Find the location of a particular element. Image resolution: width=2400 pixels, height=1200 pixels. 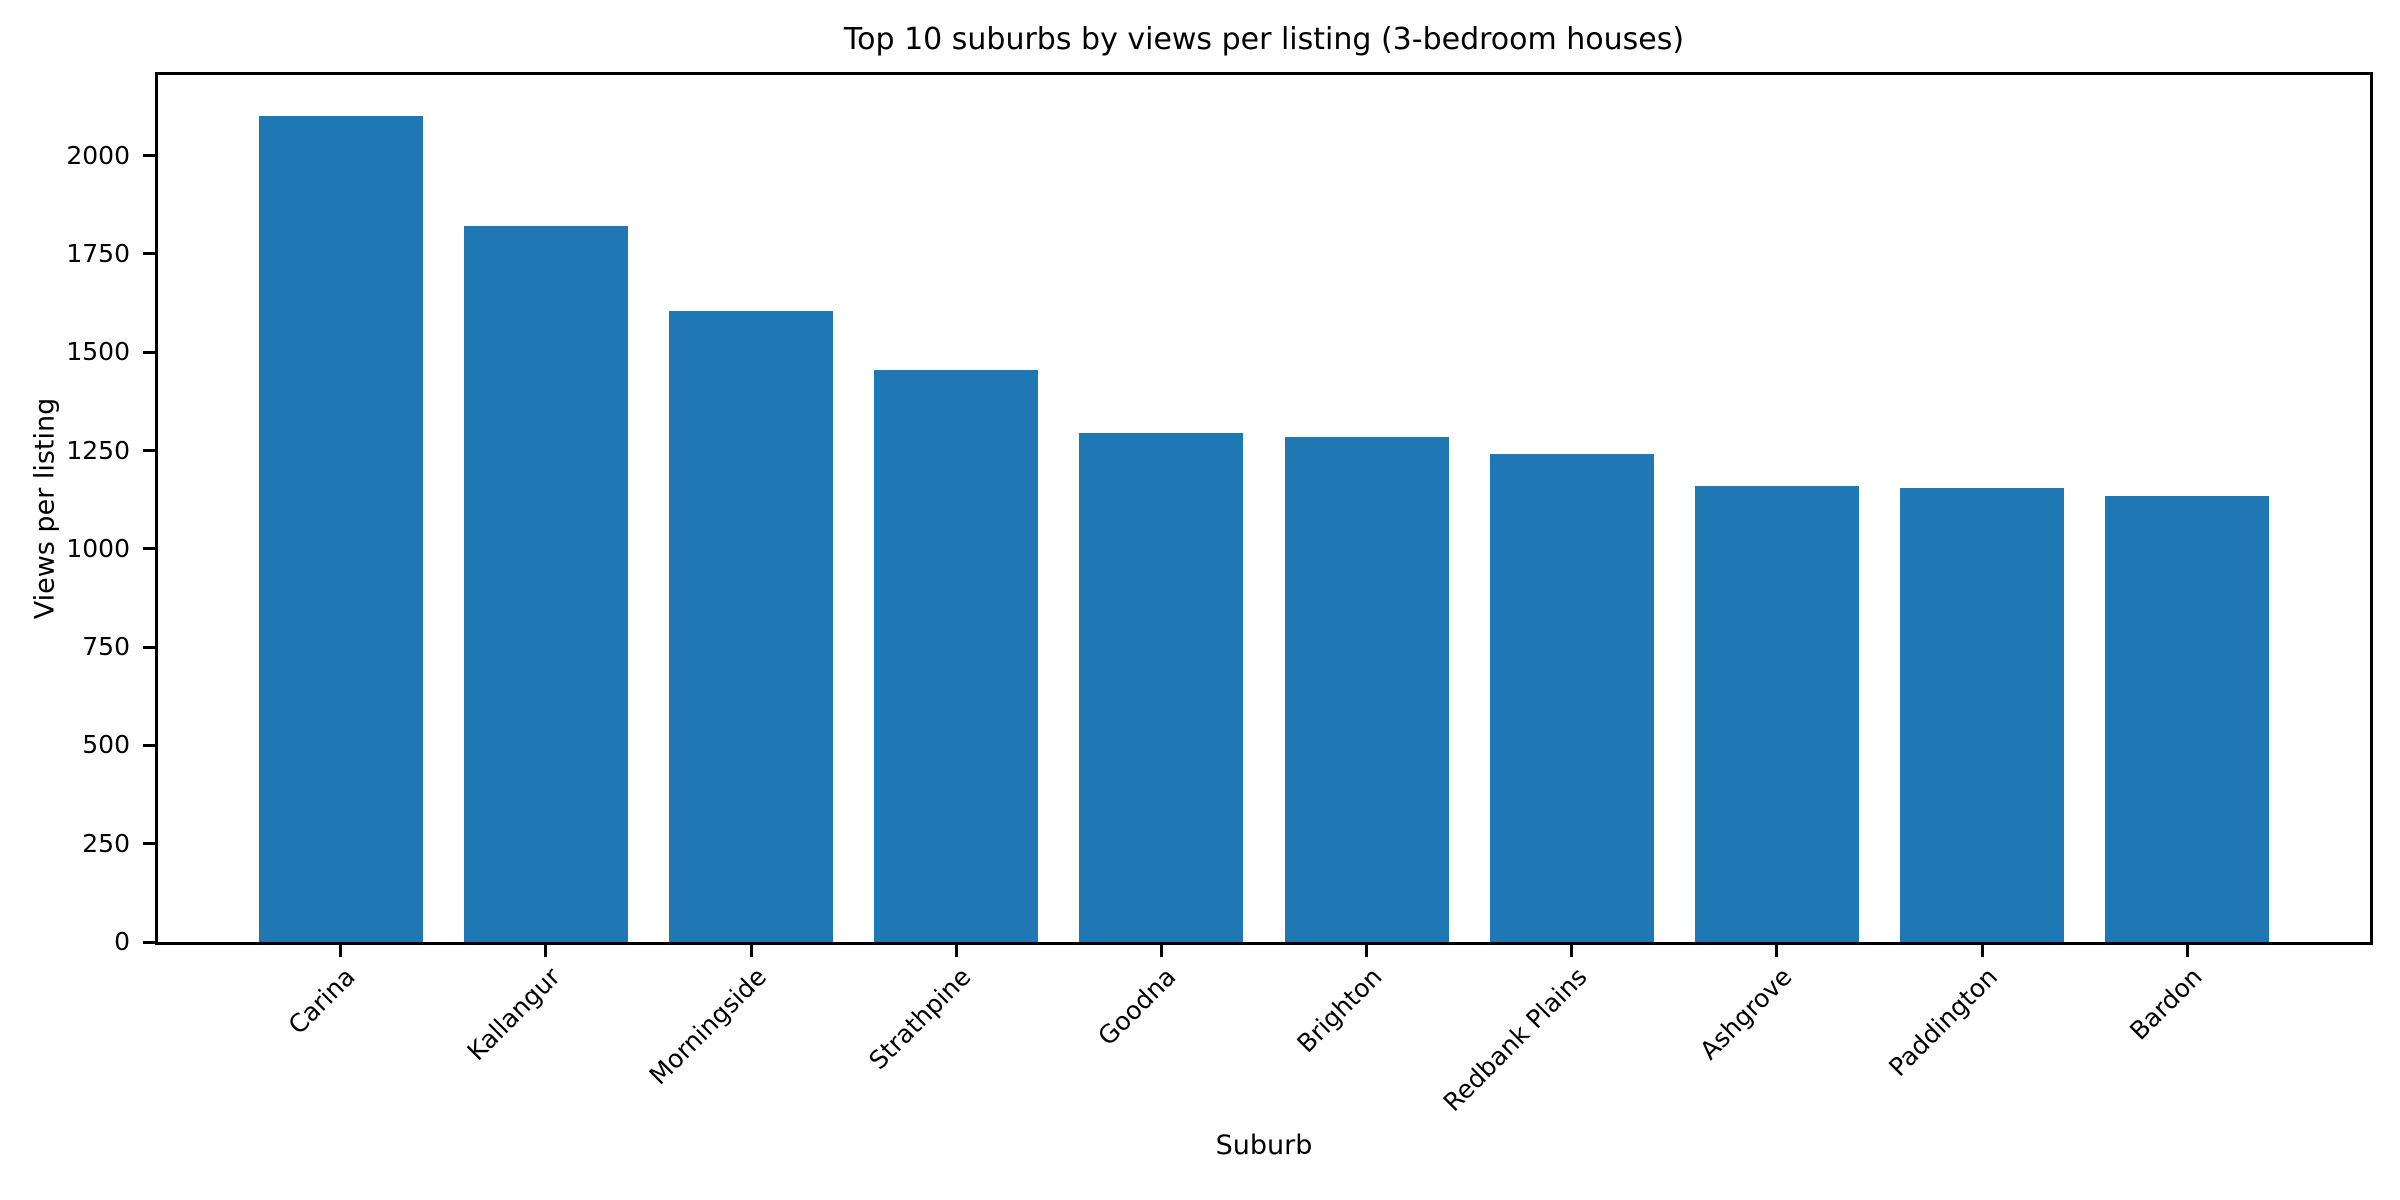

y-tick-label: 250 is located at coordinates (106, 843).